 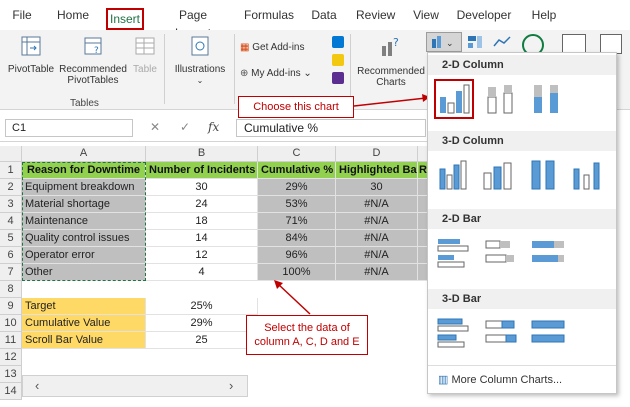 I want to click on people-graph-icon, so click(x=338, y=78).